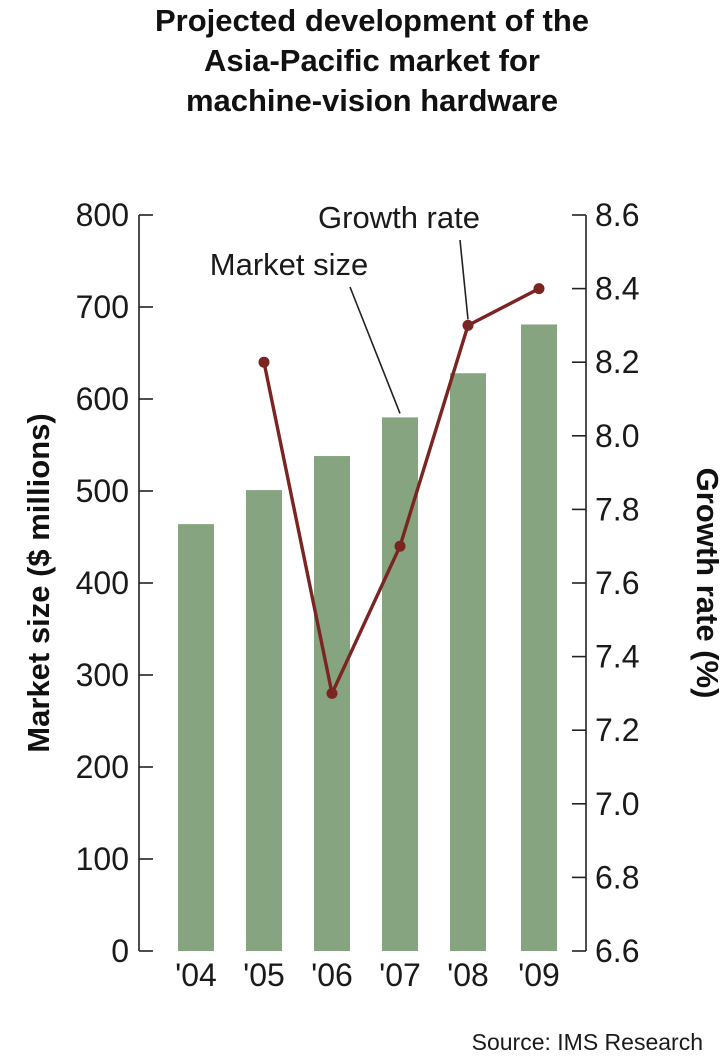 This screenshot has width=720, height=1061. I want to click on right-tick-label-3: 7.2, so click(617, 730).